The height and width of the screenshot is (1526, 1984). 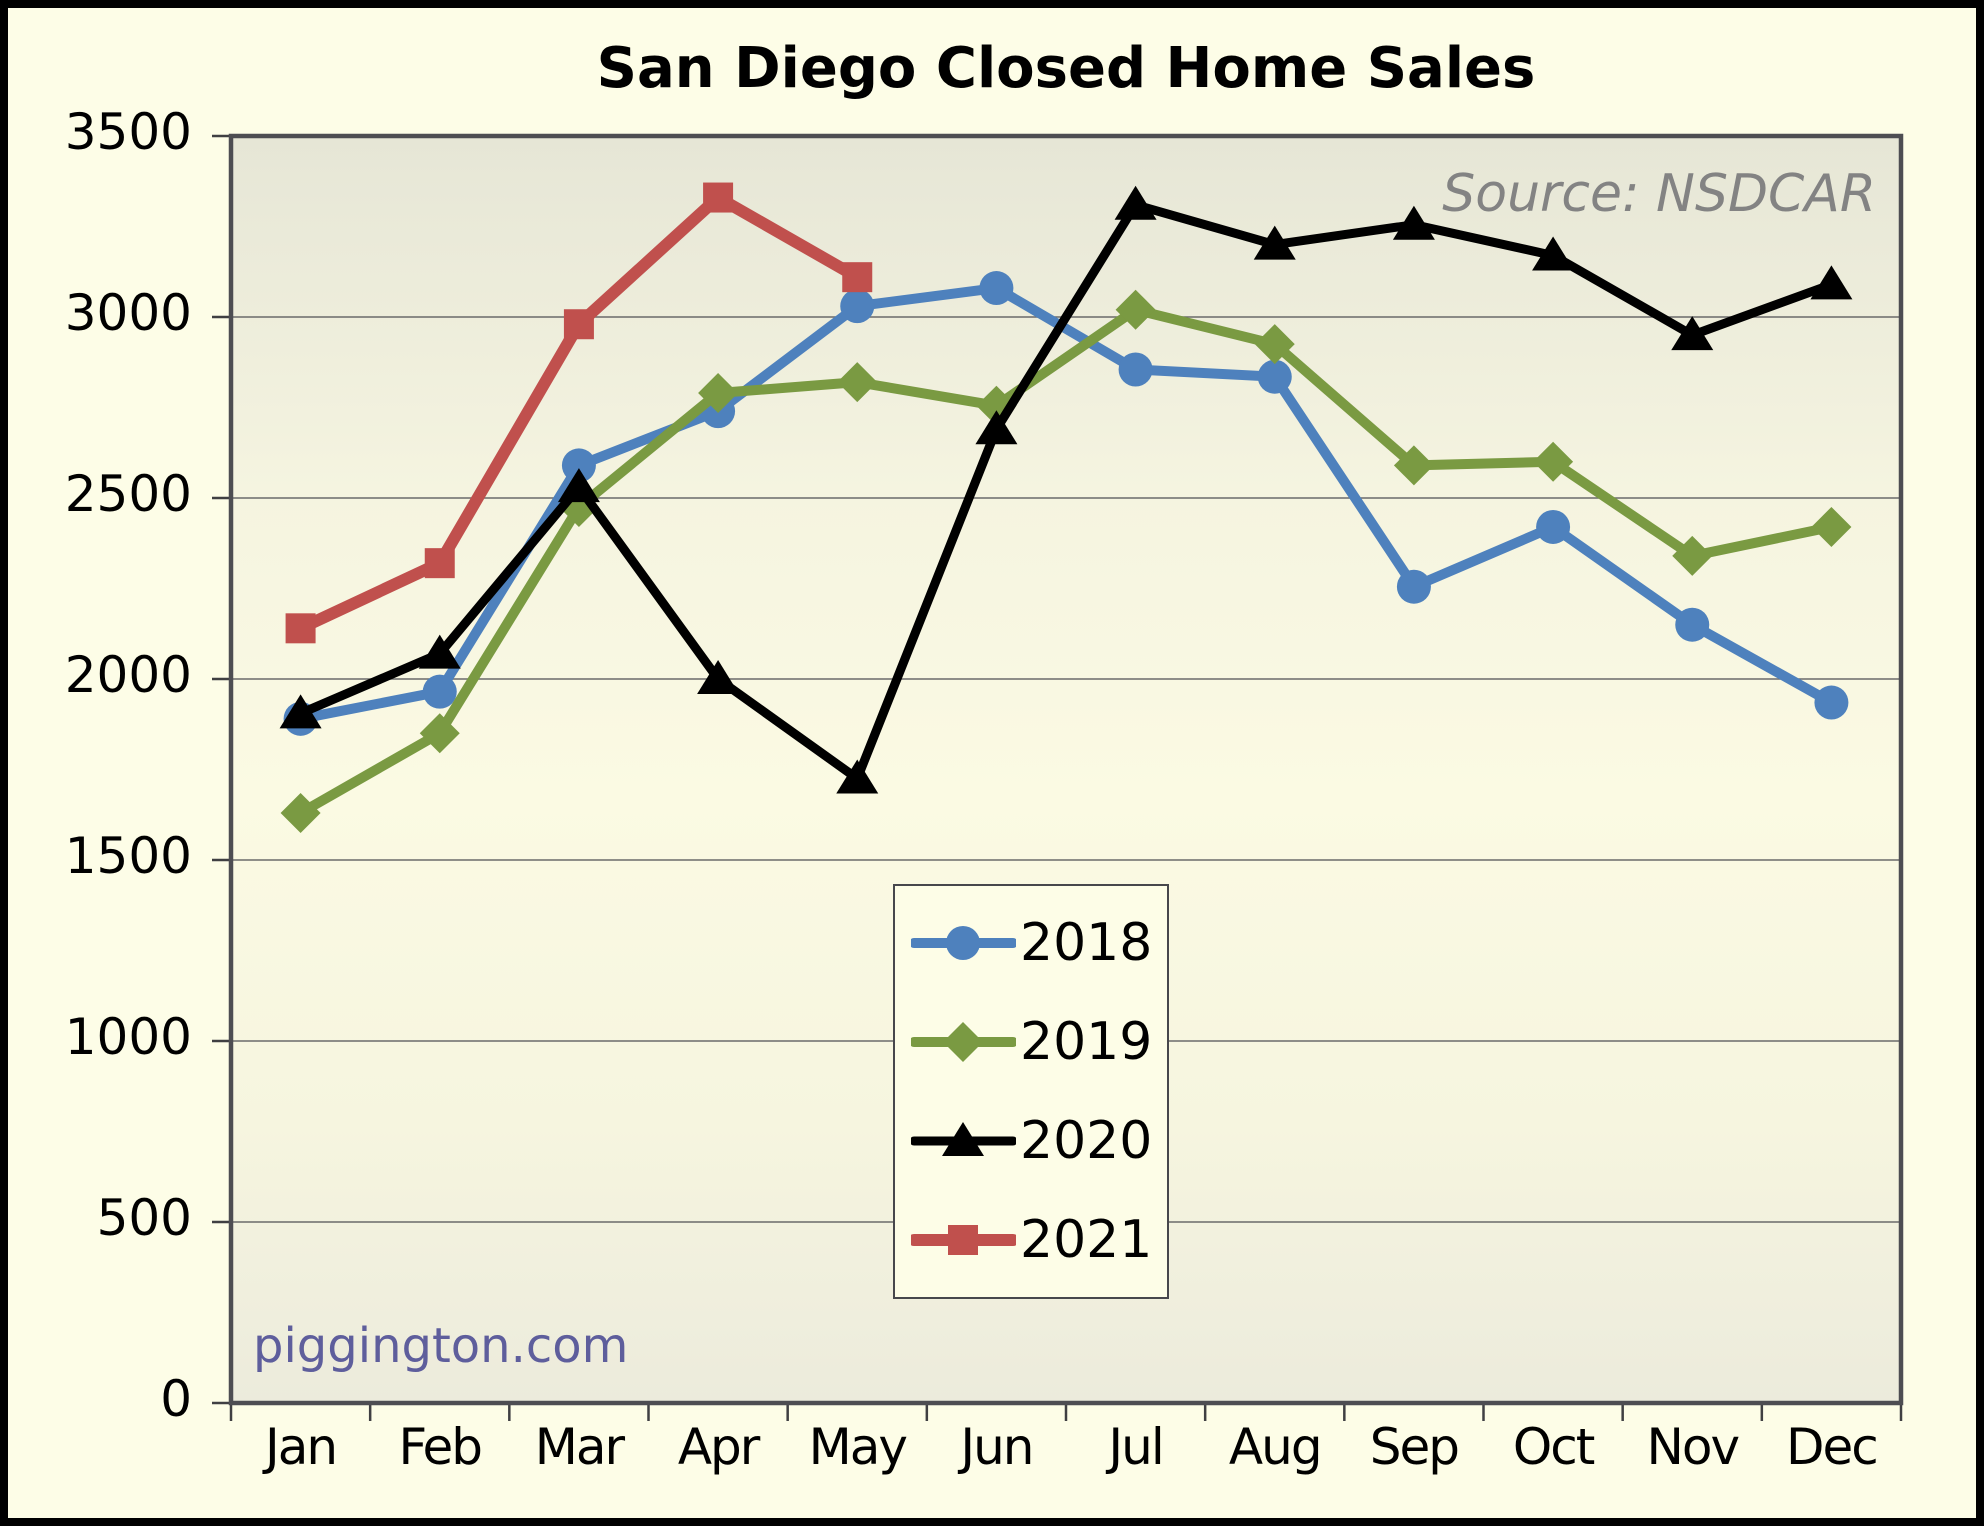 I want to click on legend-item-2020: 2020, so click(x=1039, y=1141).